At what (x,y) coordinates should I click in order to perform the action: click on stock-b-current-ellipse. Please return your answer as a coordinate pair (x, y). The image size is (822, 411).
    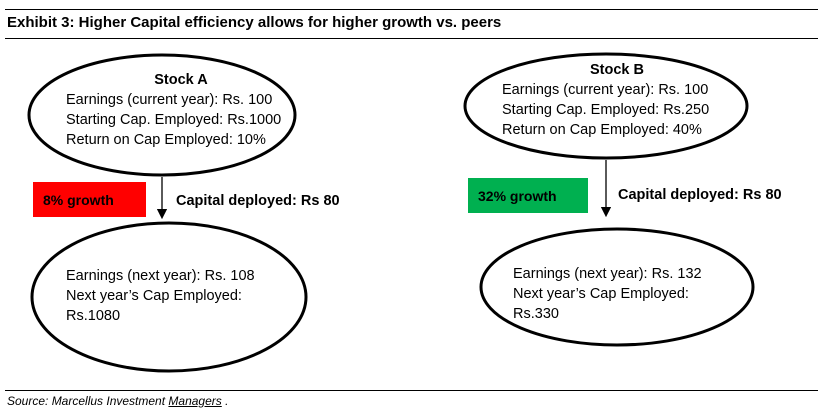
    Looking at the image, I should click on (606, 106).